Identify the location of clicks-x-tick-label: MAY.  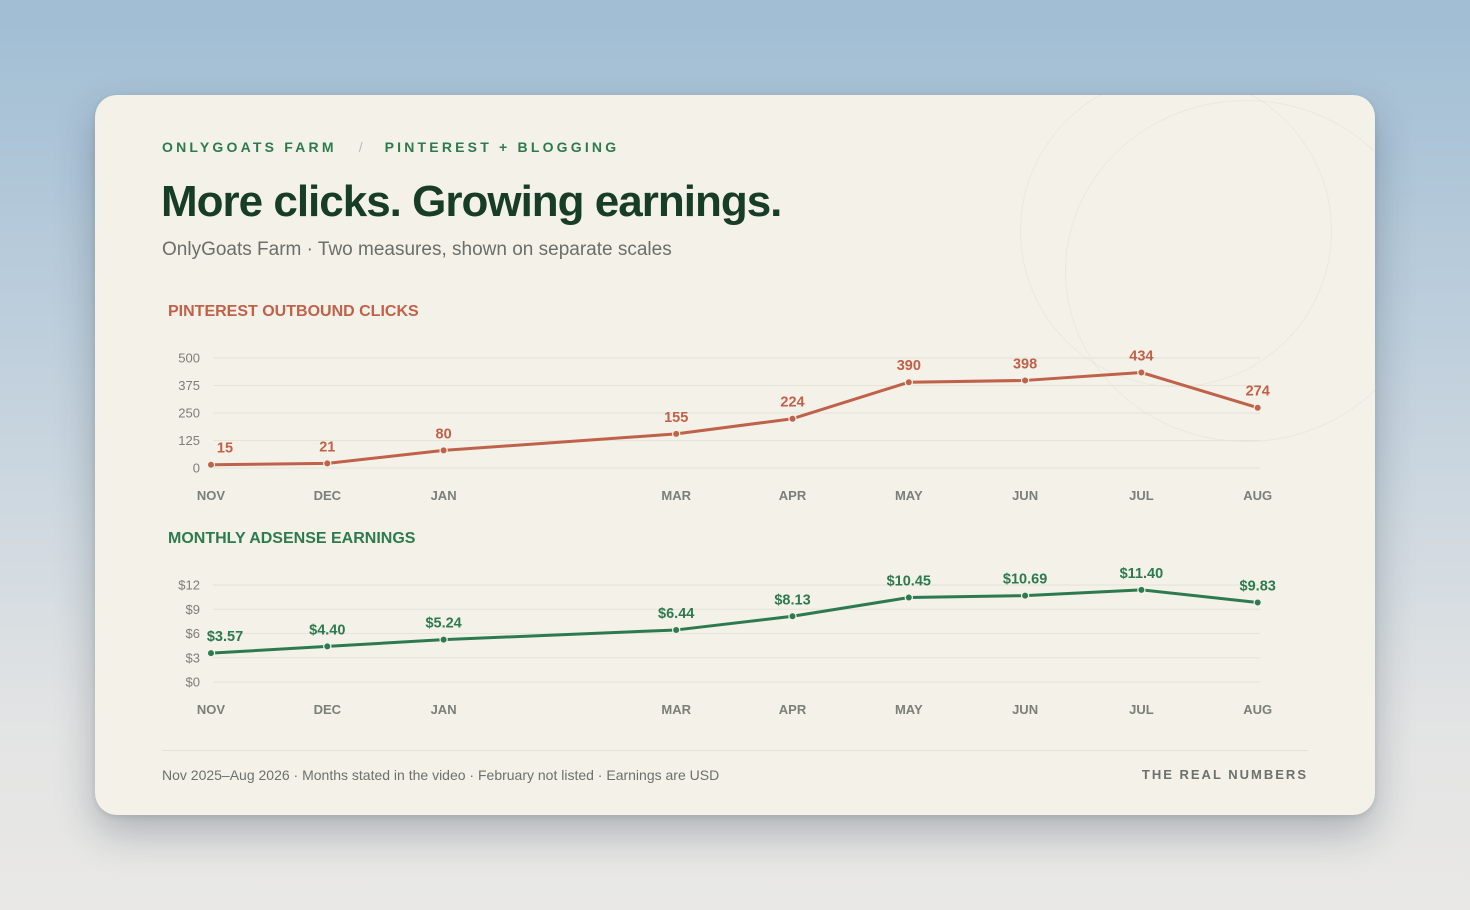
(909, 495).